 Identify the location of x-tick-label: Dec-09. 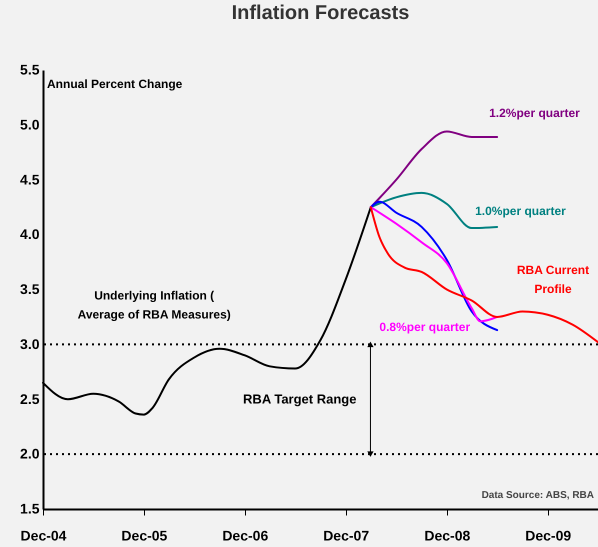
(548, 536).